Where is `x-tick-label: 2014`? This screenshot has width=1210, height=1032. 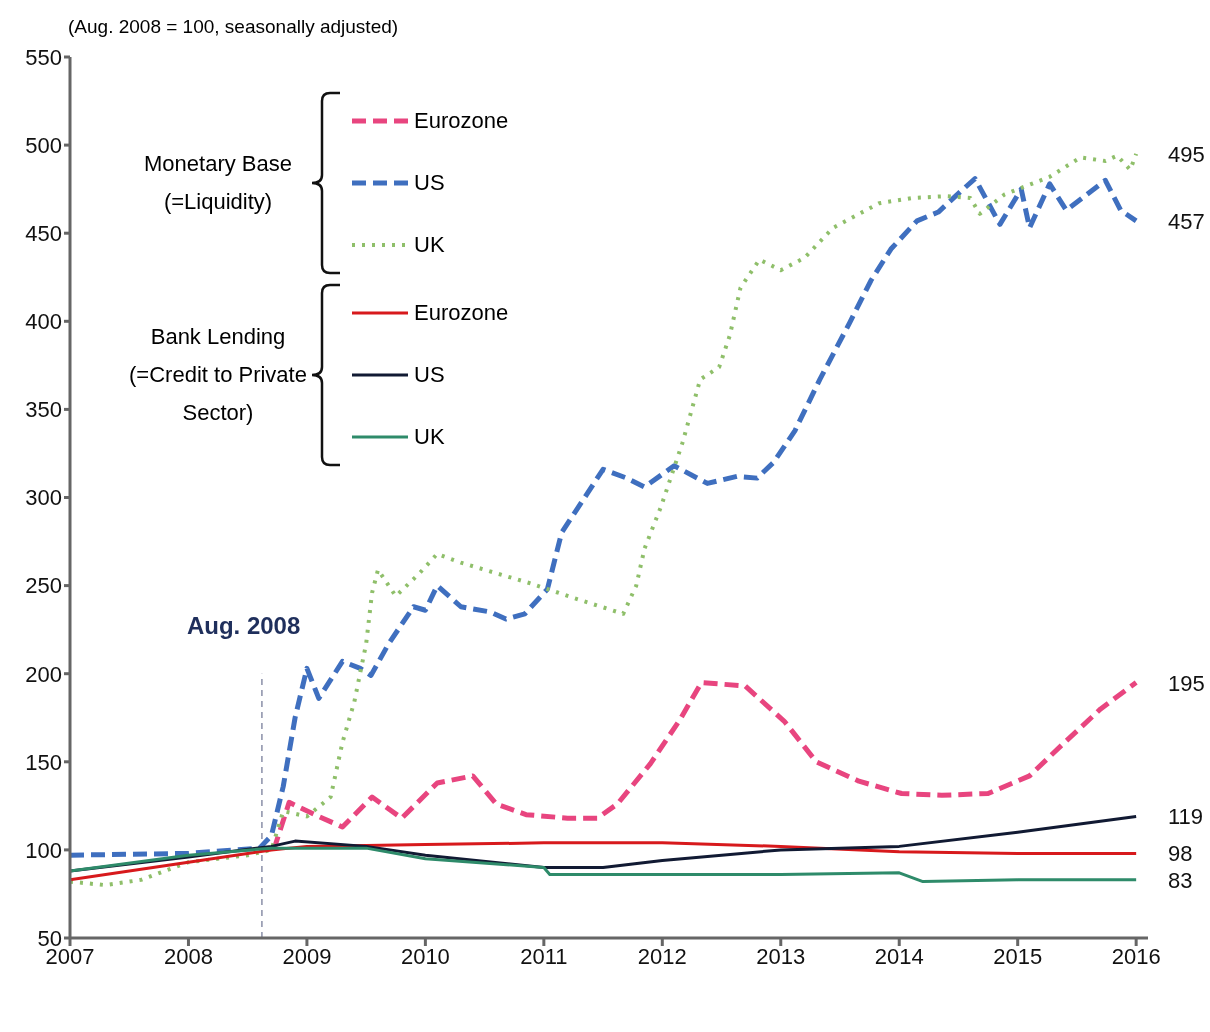 x-tick-label: 2014 is located at coordinates (899, 956).